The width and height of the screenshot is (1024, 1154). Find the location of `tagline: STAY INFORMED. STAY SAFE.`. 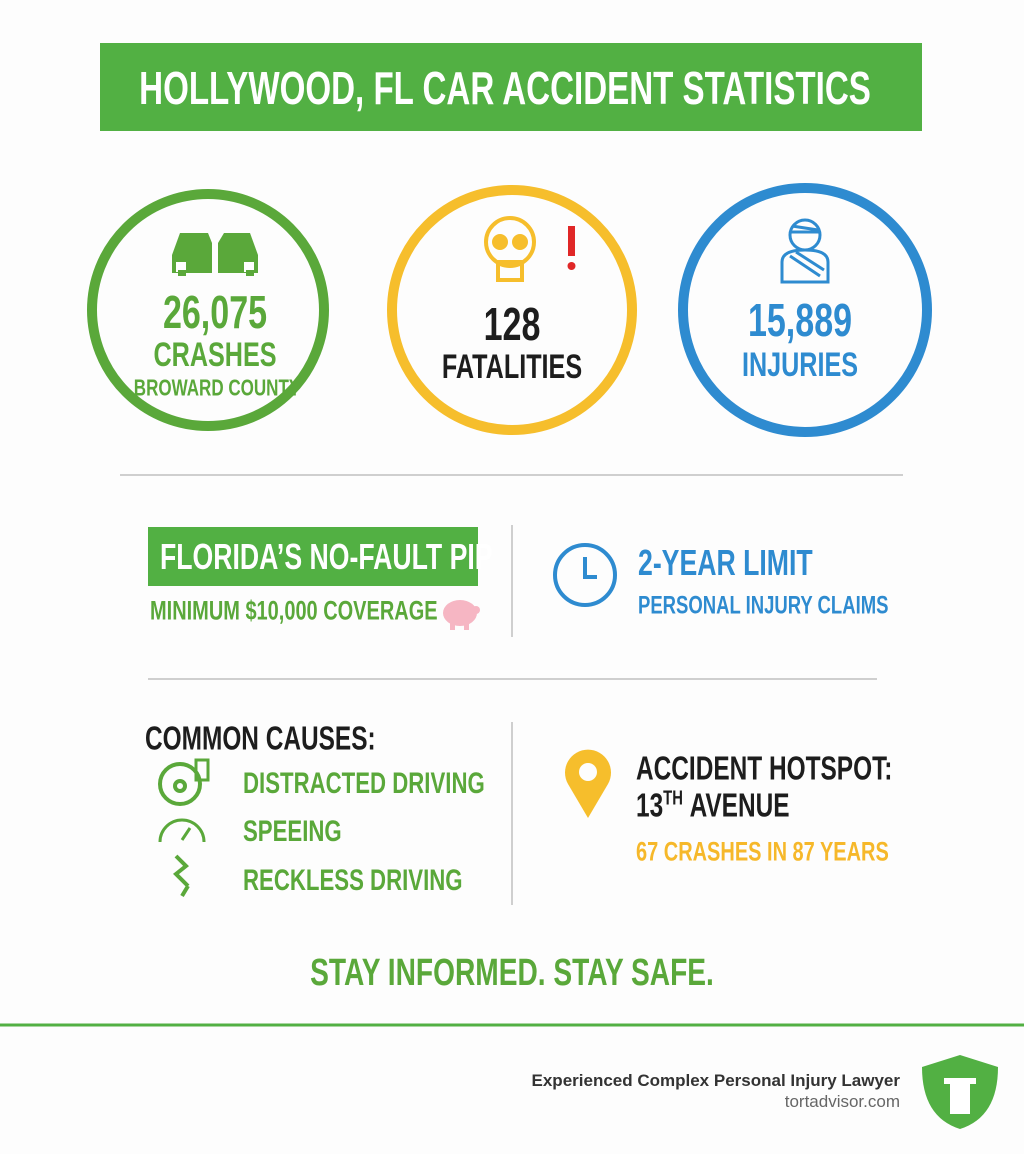

tagline: STAY INFORMED. STAY SAFE. is located at coordinates (512, 973).